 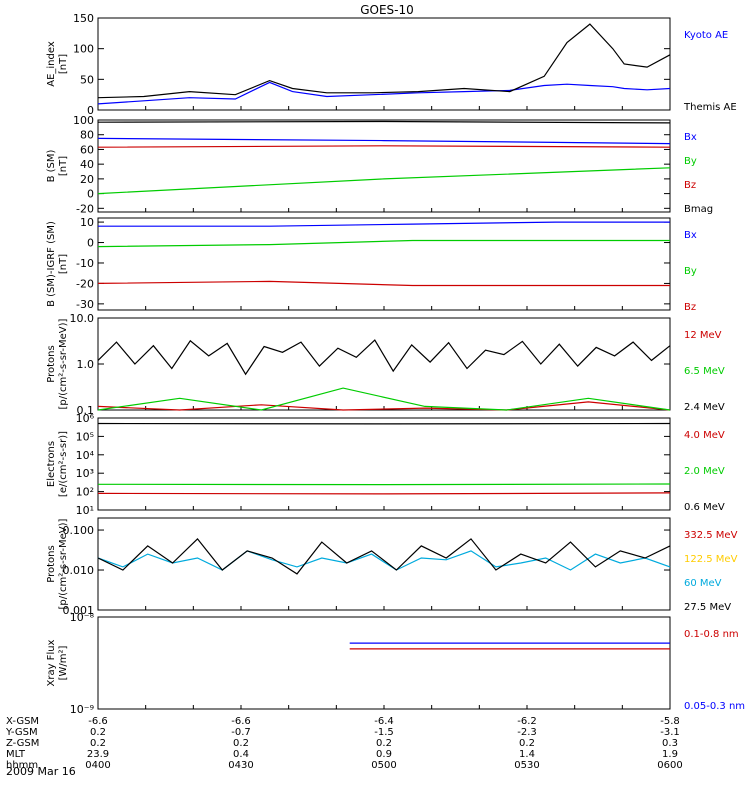 I want to click on y-axis-label: Electrons, so click(x=51, y=464).